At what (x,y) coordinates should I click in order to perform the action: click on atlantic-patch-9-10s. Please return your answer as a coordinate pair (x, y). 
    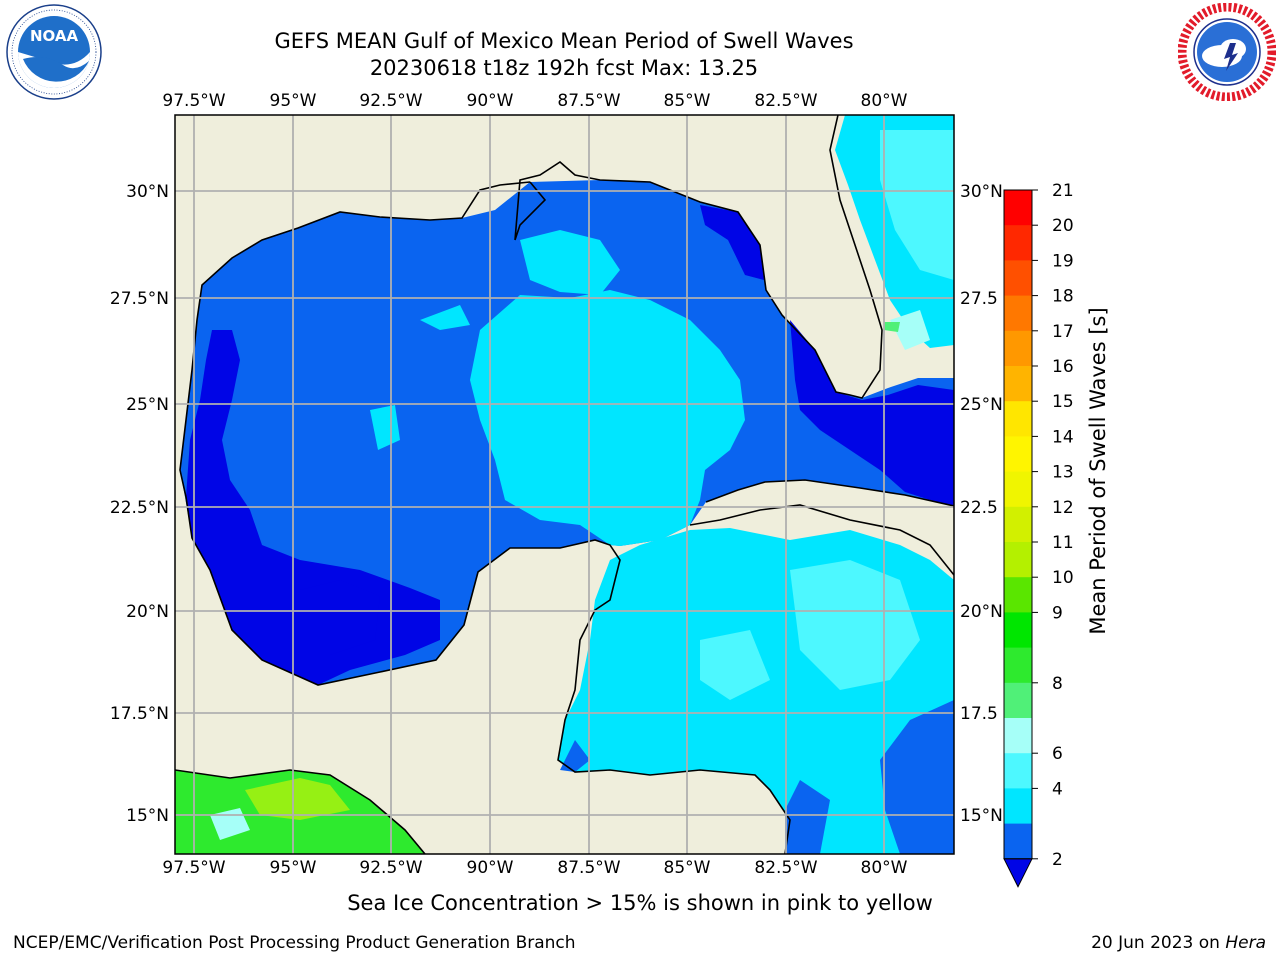
    Looking at the image, I should click on (892, 327).